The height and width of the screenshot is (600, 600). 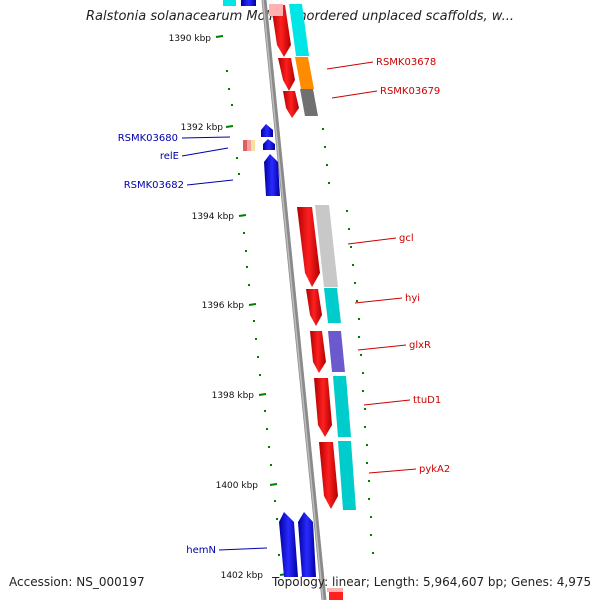 What do you see at coordinates (427, 400) in the screenshot?
I see `gene-label-ttuD1: ttuD1` at bounding box center [427, 400].